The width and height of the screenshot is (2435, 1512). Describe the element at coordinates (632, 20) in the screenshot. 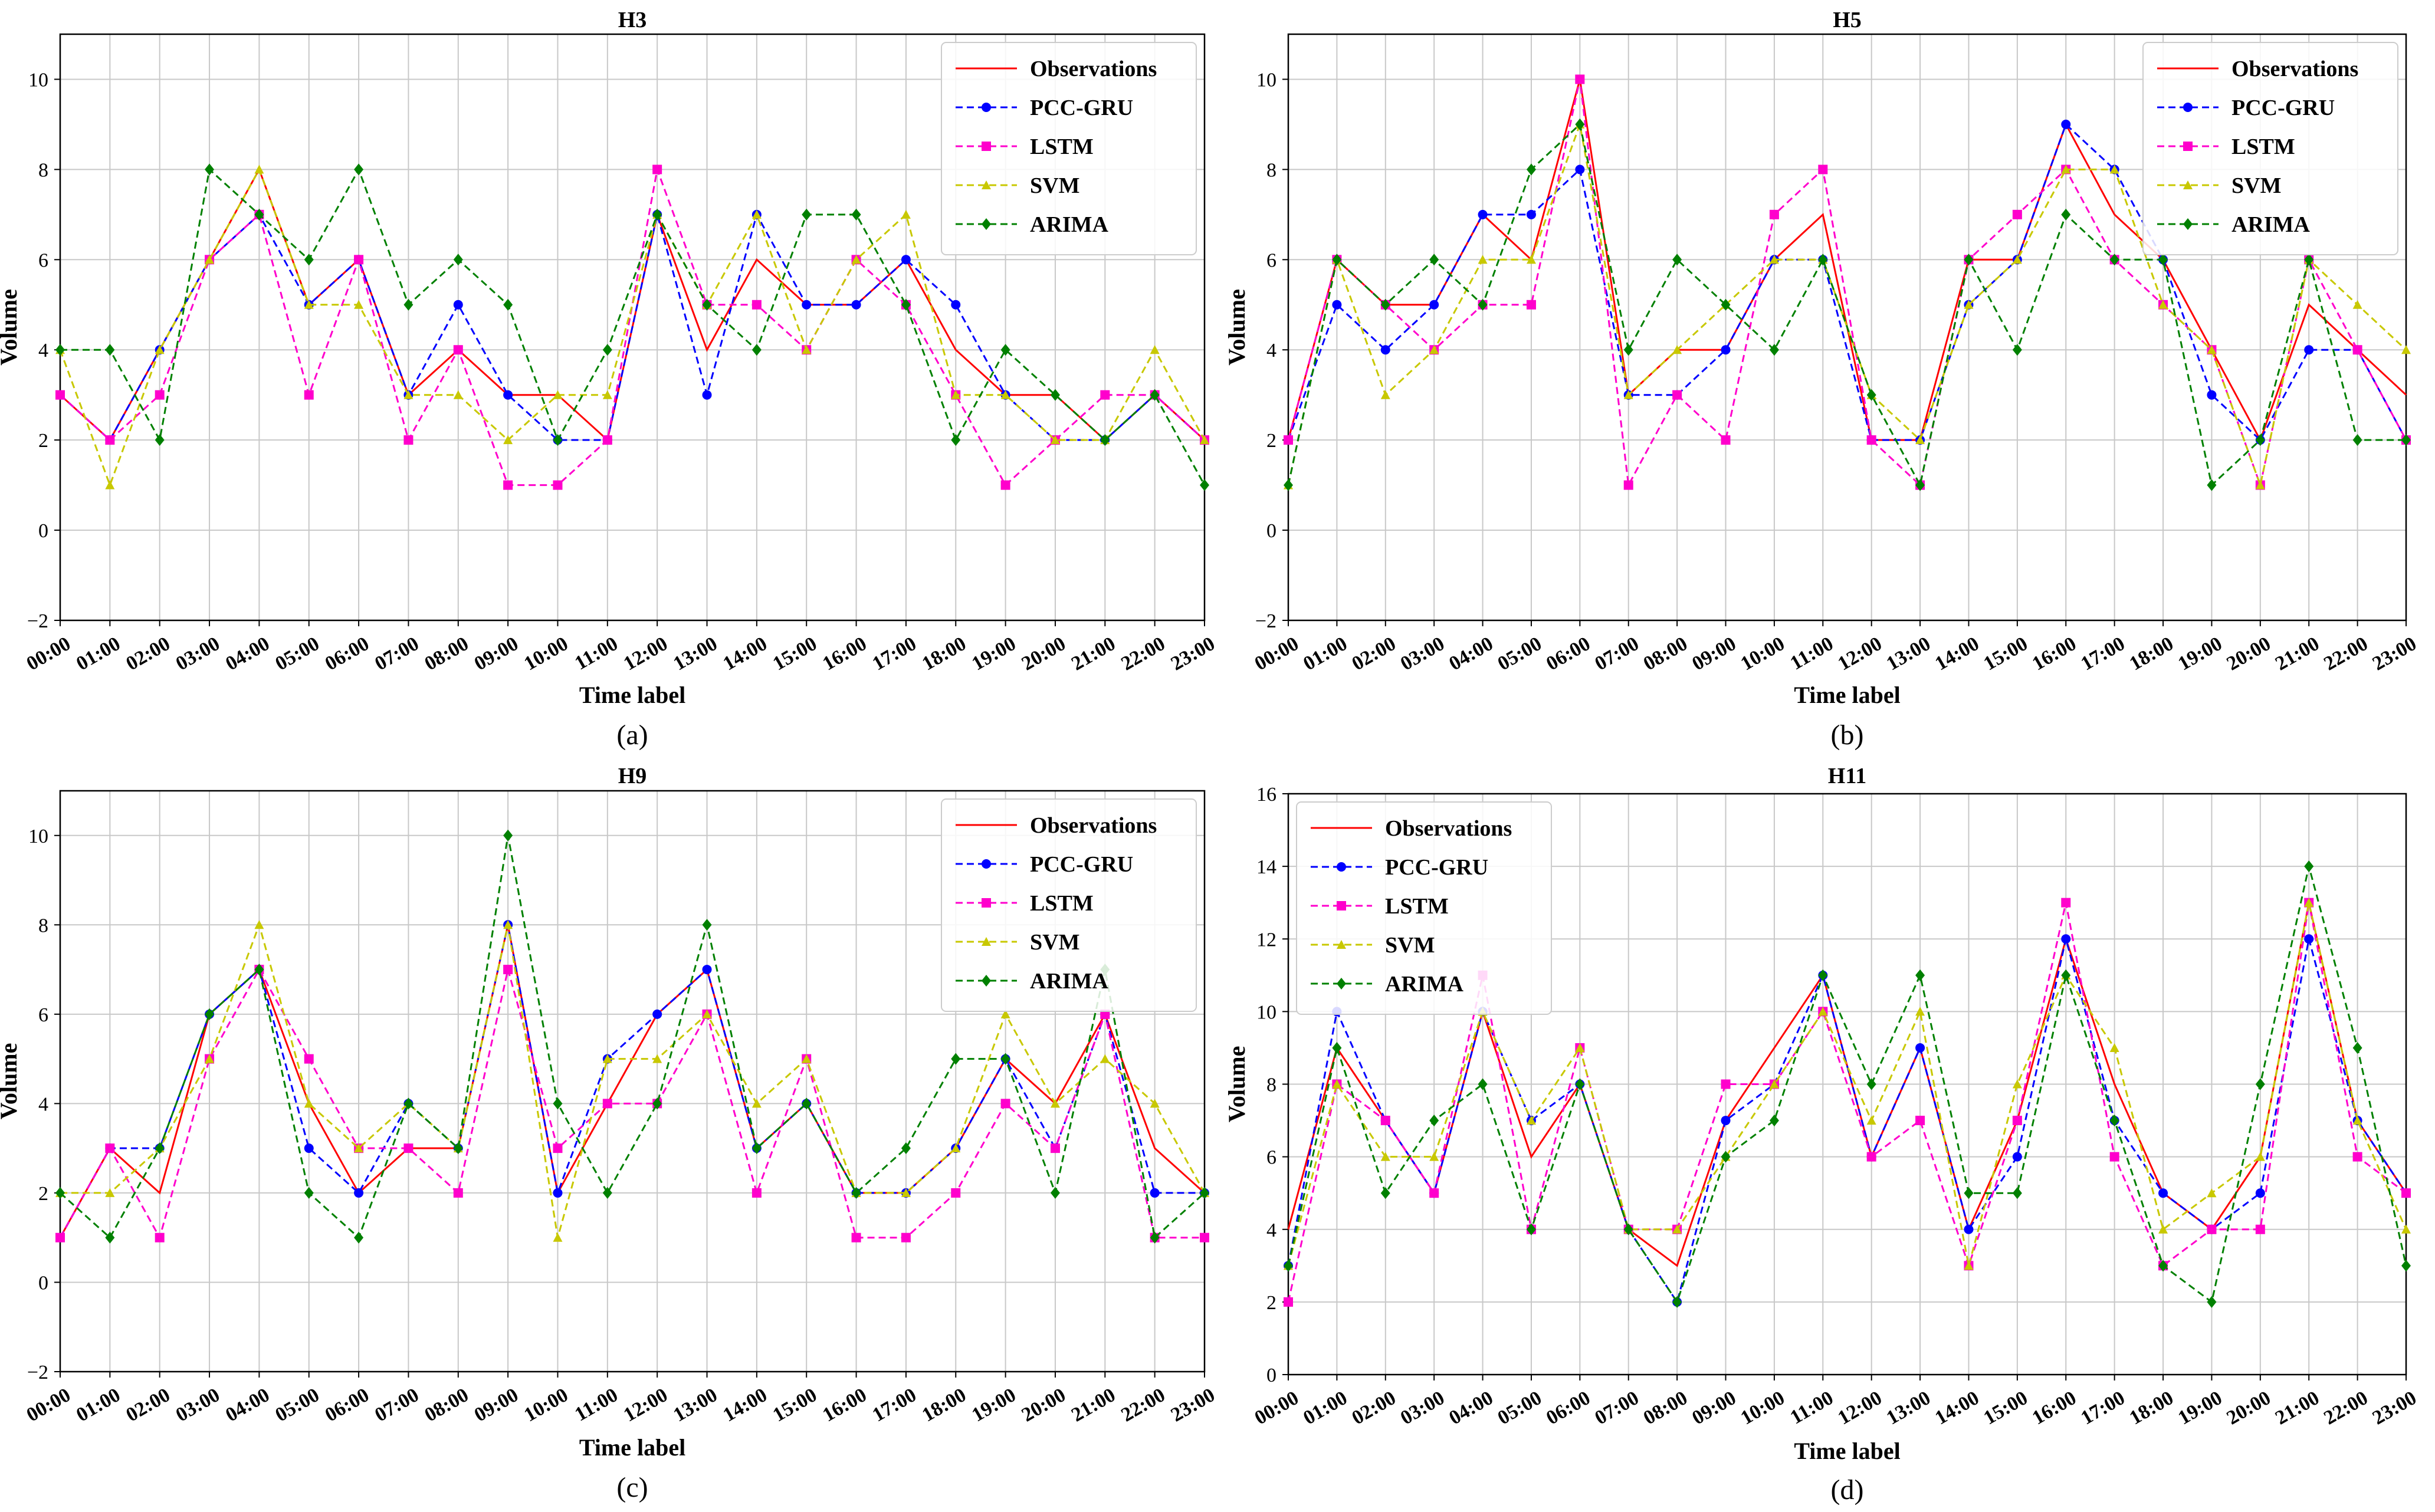

I see `chart-title: H3` at that location.